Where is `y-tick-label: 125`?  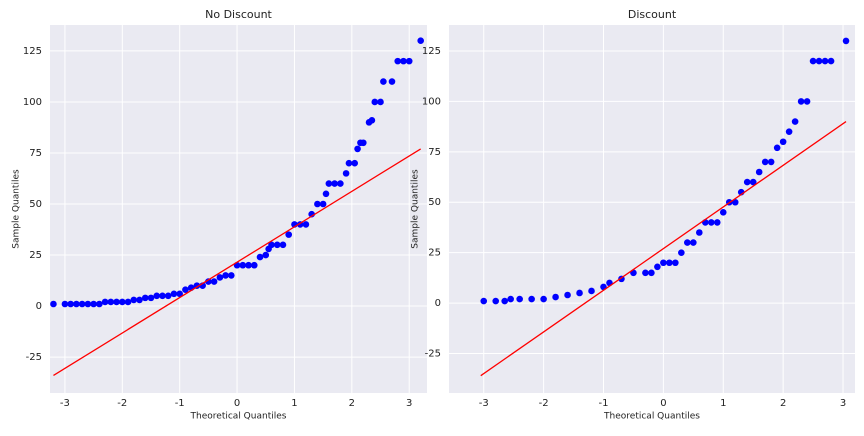 y-tick-label: 125 is located at coordinates (32, 51).